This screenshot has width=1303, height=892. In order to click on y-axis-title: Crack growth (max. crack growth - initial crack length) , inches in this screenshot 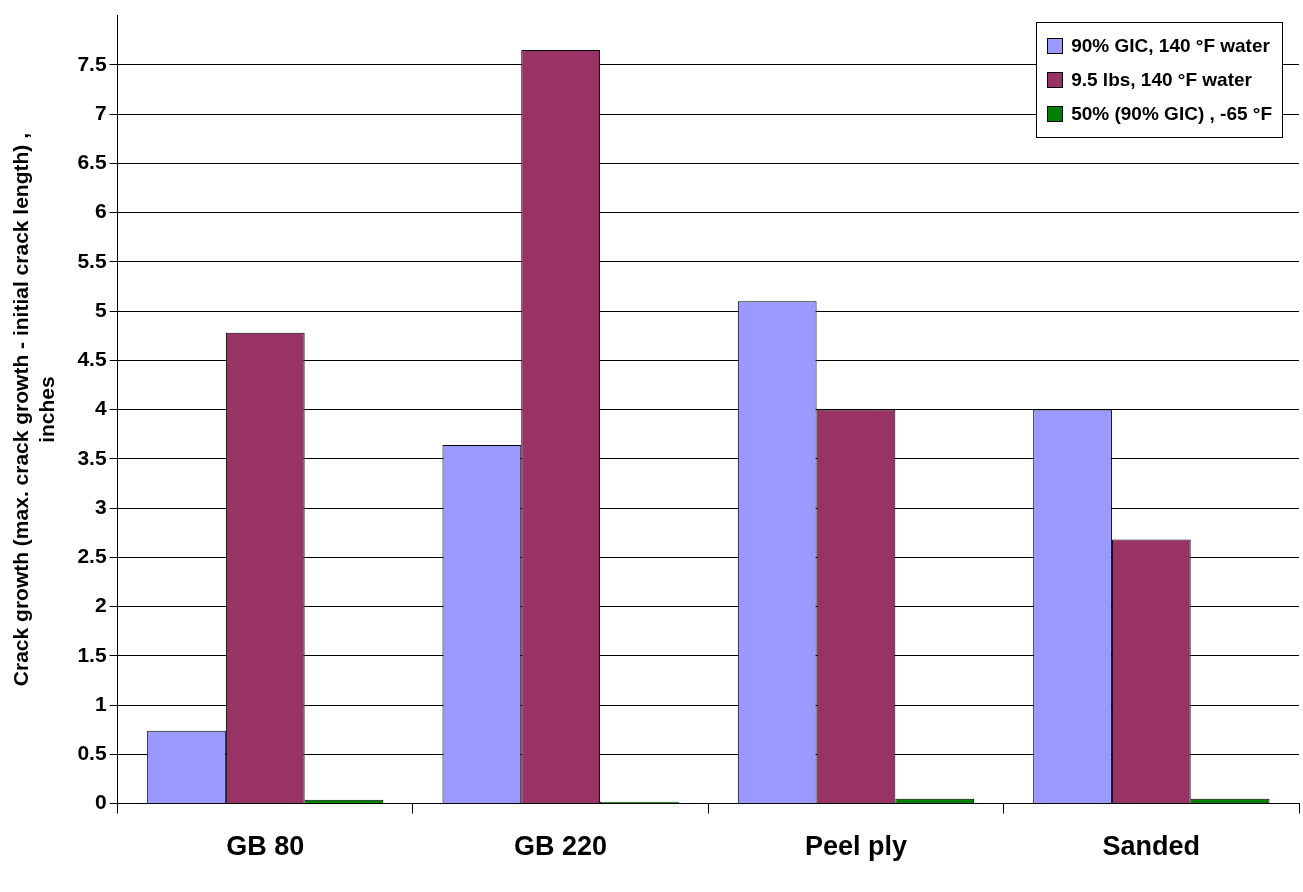, I will do `click(33, 410)`.